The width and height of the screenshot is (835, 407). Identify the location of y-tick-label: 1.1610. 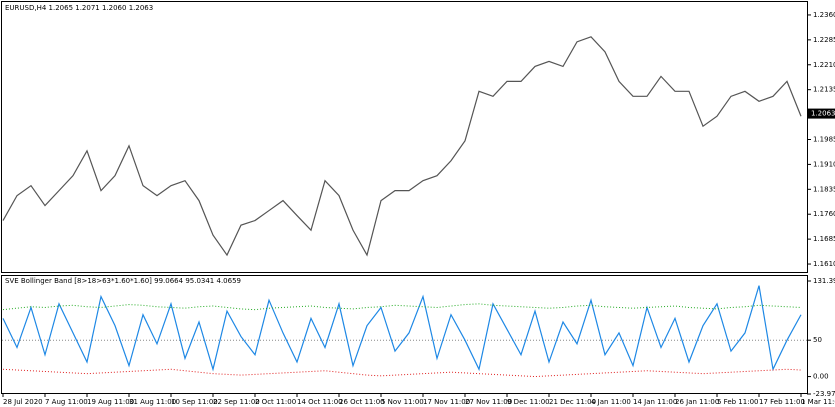
(824, 264).